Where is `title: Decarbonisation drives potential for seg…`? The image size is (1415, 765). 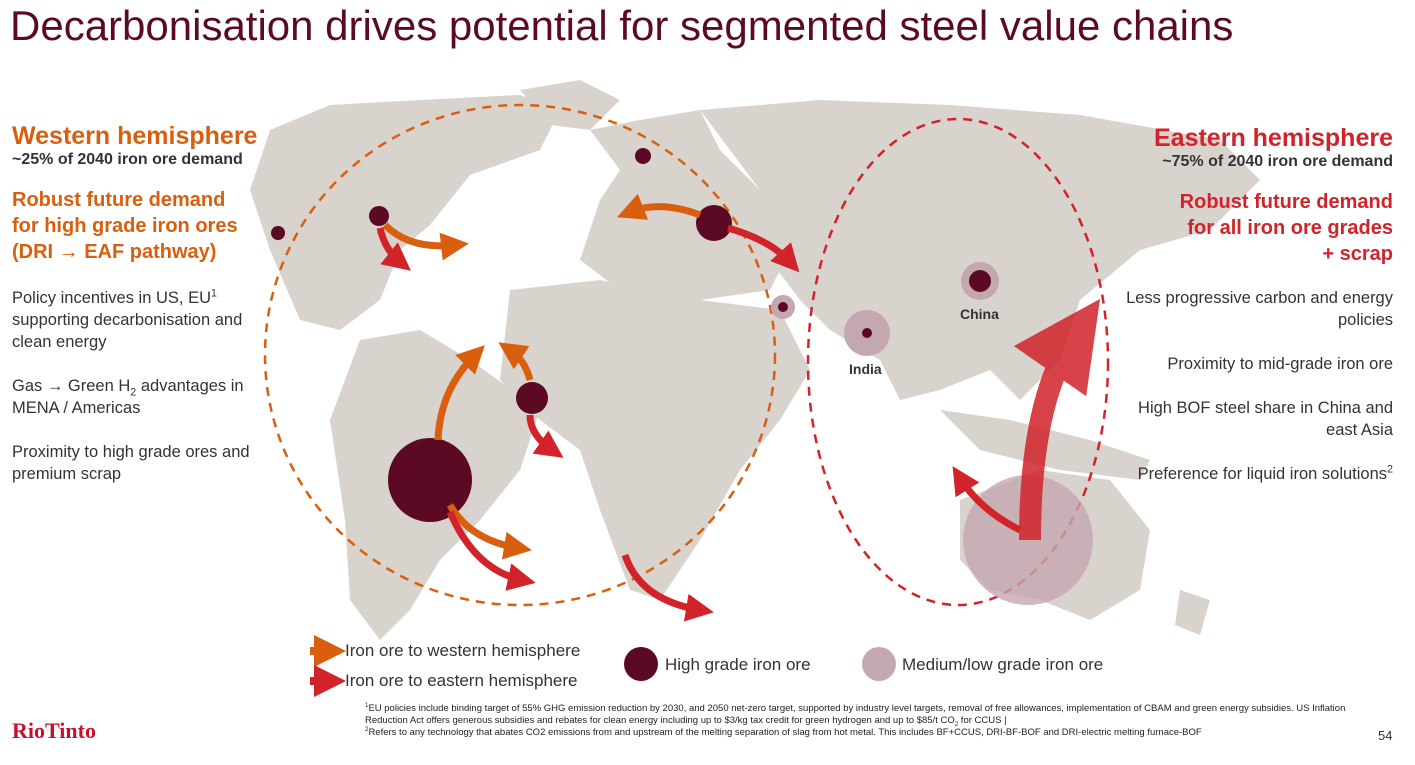
title: Decarbonisation drives potential for seg… is located at coordinates (622, 25).